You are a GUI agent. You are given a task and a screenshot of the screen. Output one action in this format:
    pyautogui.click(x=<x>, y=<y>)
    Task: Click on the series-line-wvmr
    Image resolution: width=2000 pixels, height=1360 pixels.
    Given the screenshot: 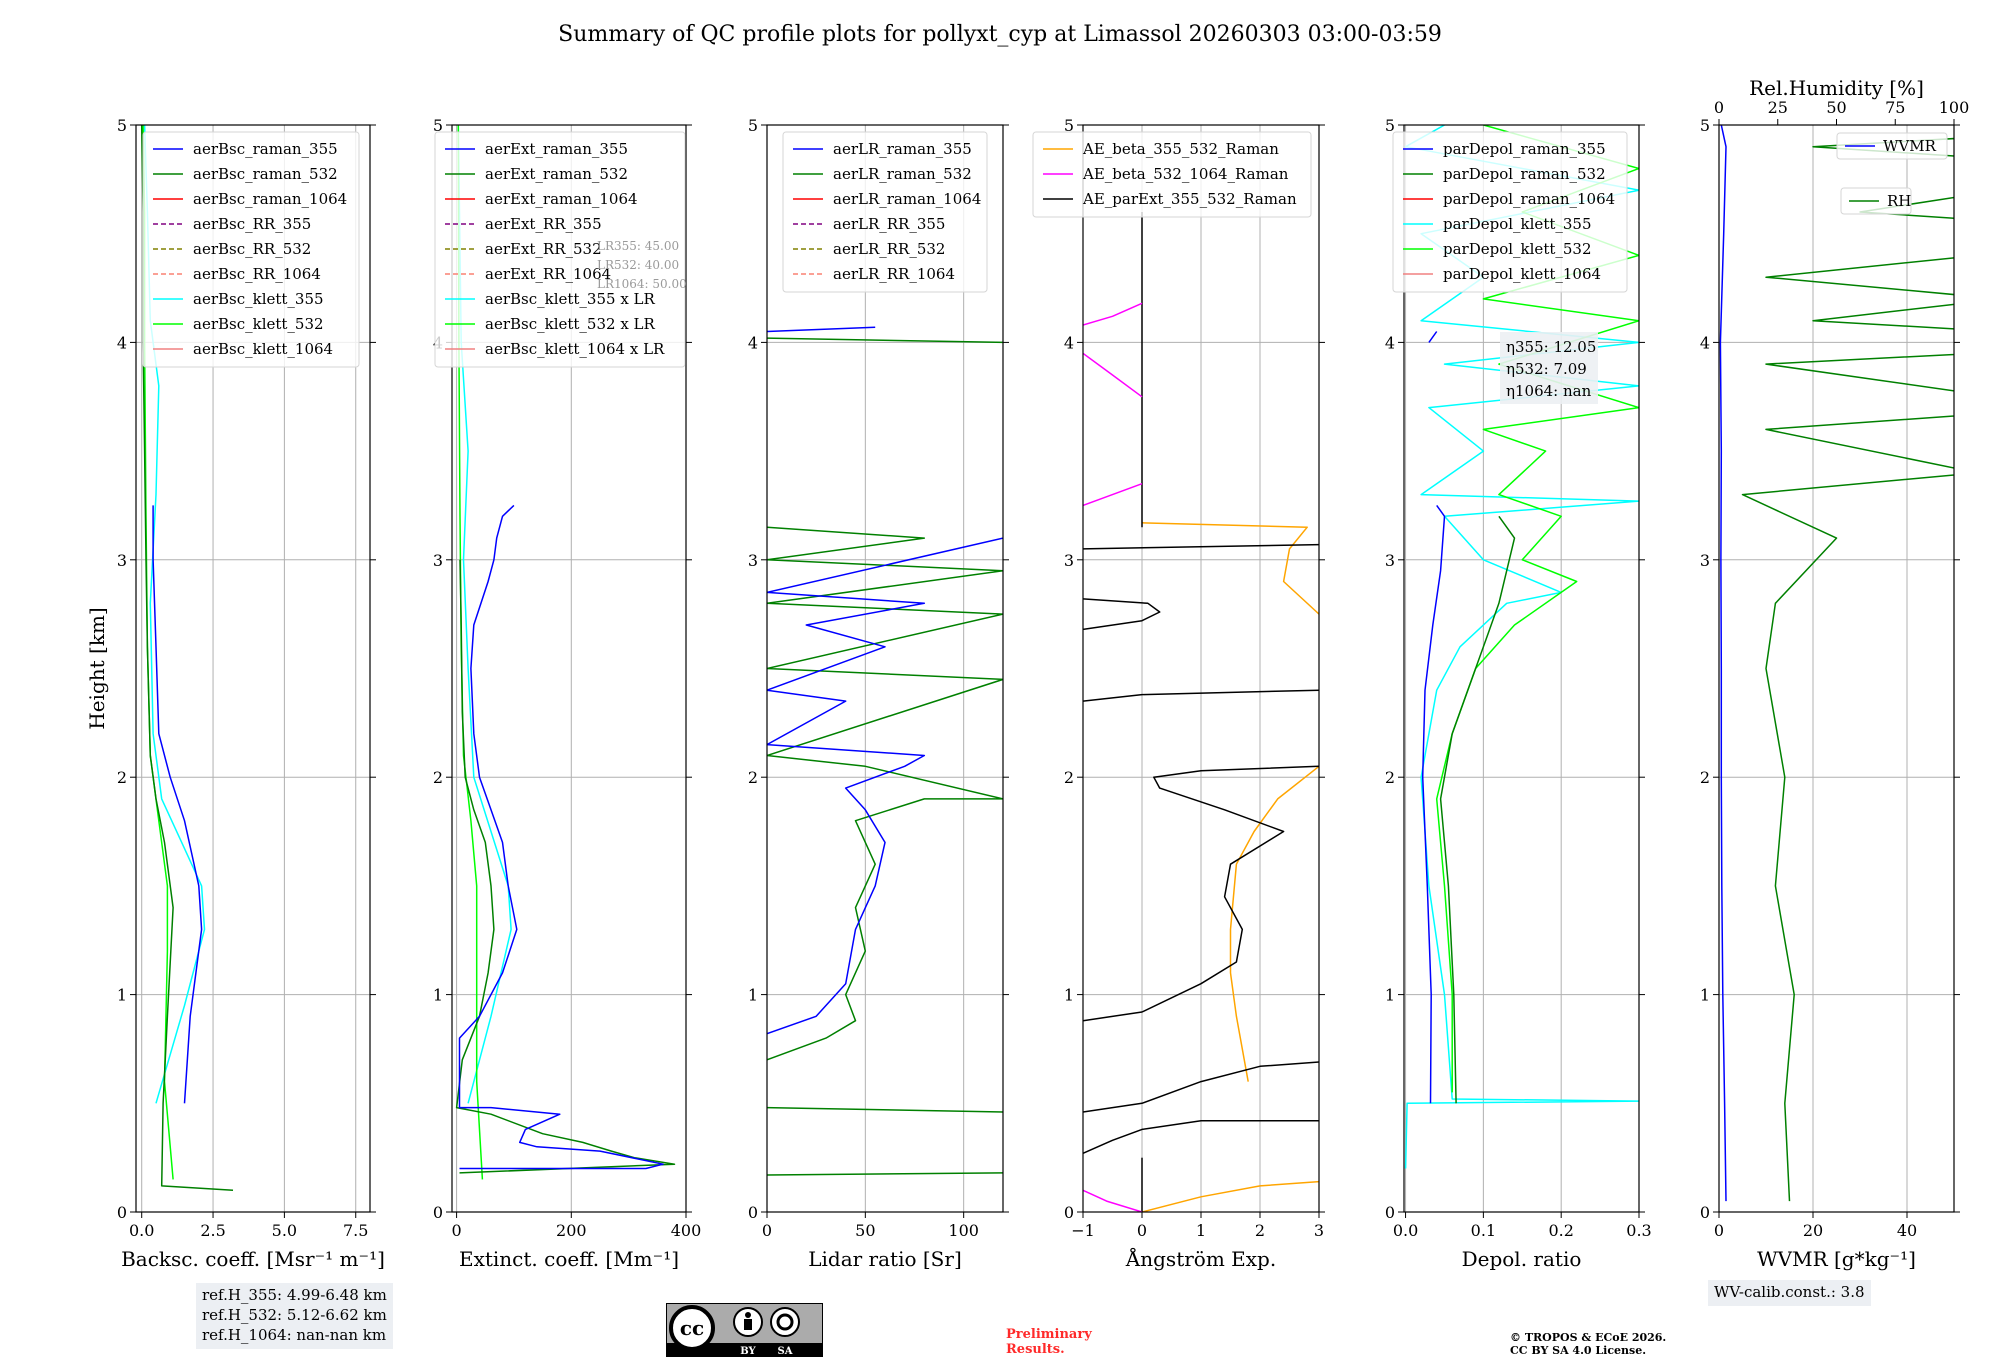 What is the action you would take?
    pyautogui.click(x=1723, y=663)
    